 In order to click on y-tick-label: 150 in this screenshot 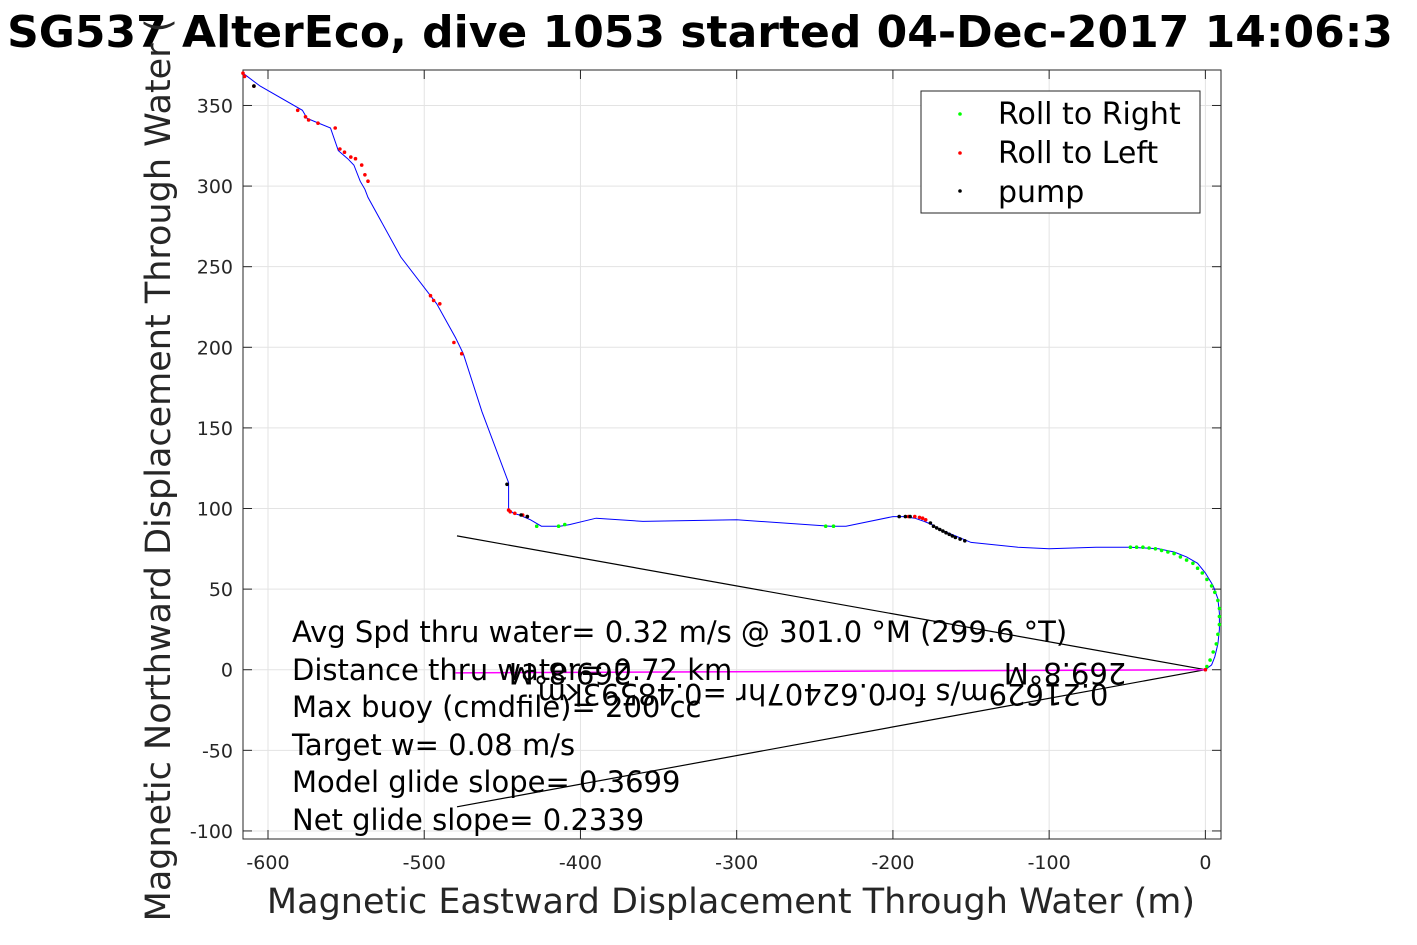, I will do `click(215, 429)`.